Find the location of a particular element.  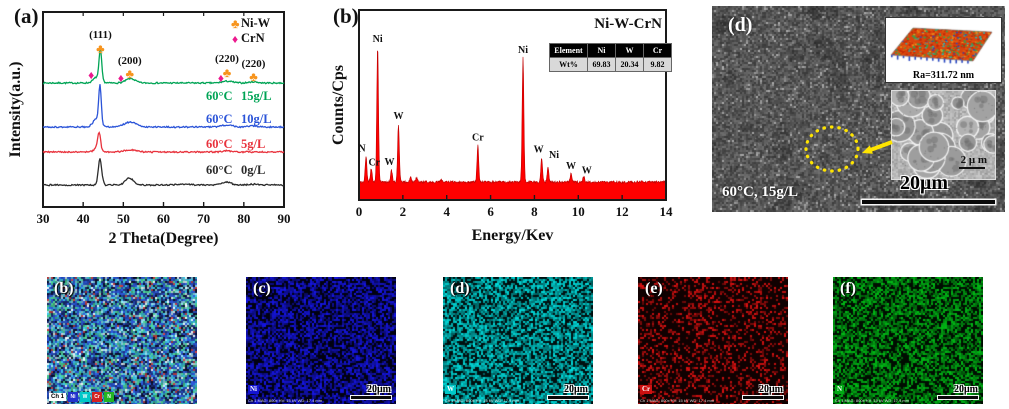

svg-text: 5g/L is located at coordinates (253, 144).